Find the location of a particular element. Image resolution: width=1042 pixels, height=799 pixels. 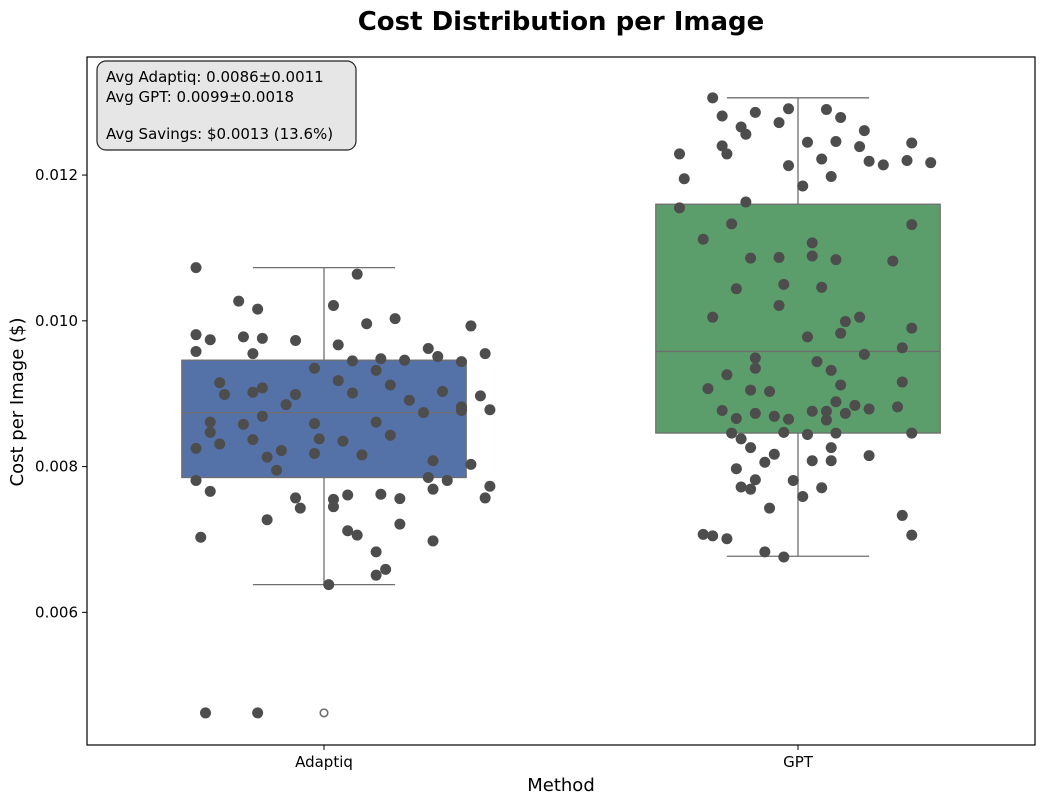

y-tick-label: 0.010 is located at coordinates (56, 321).